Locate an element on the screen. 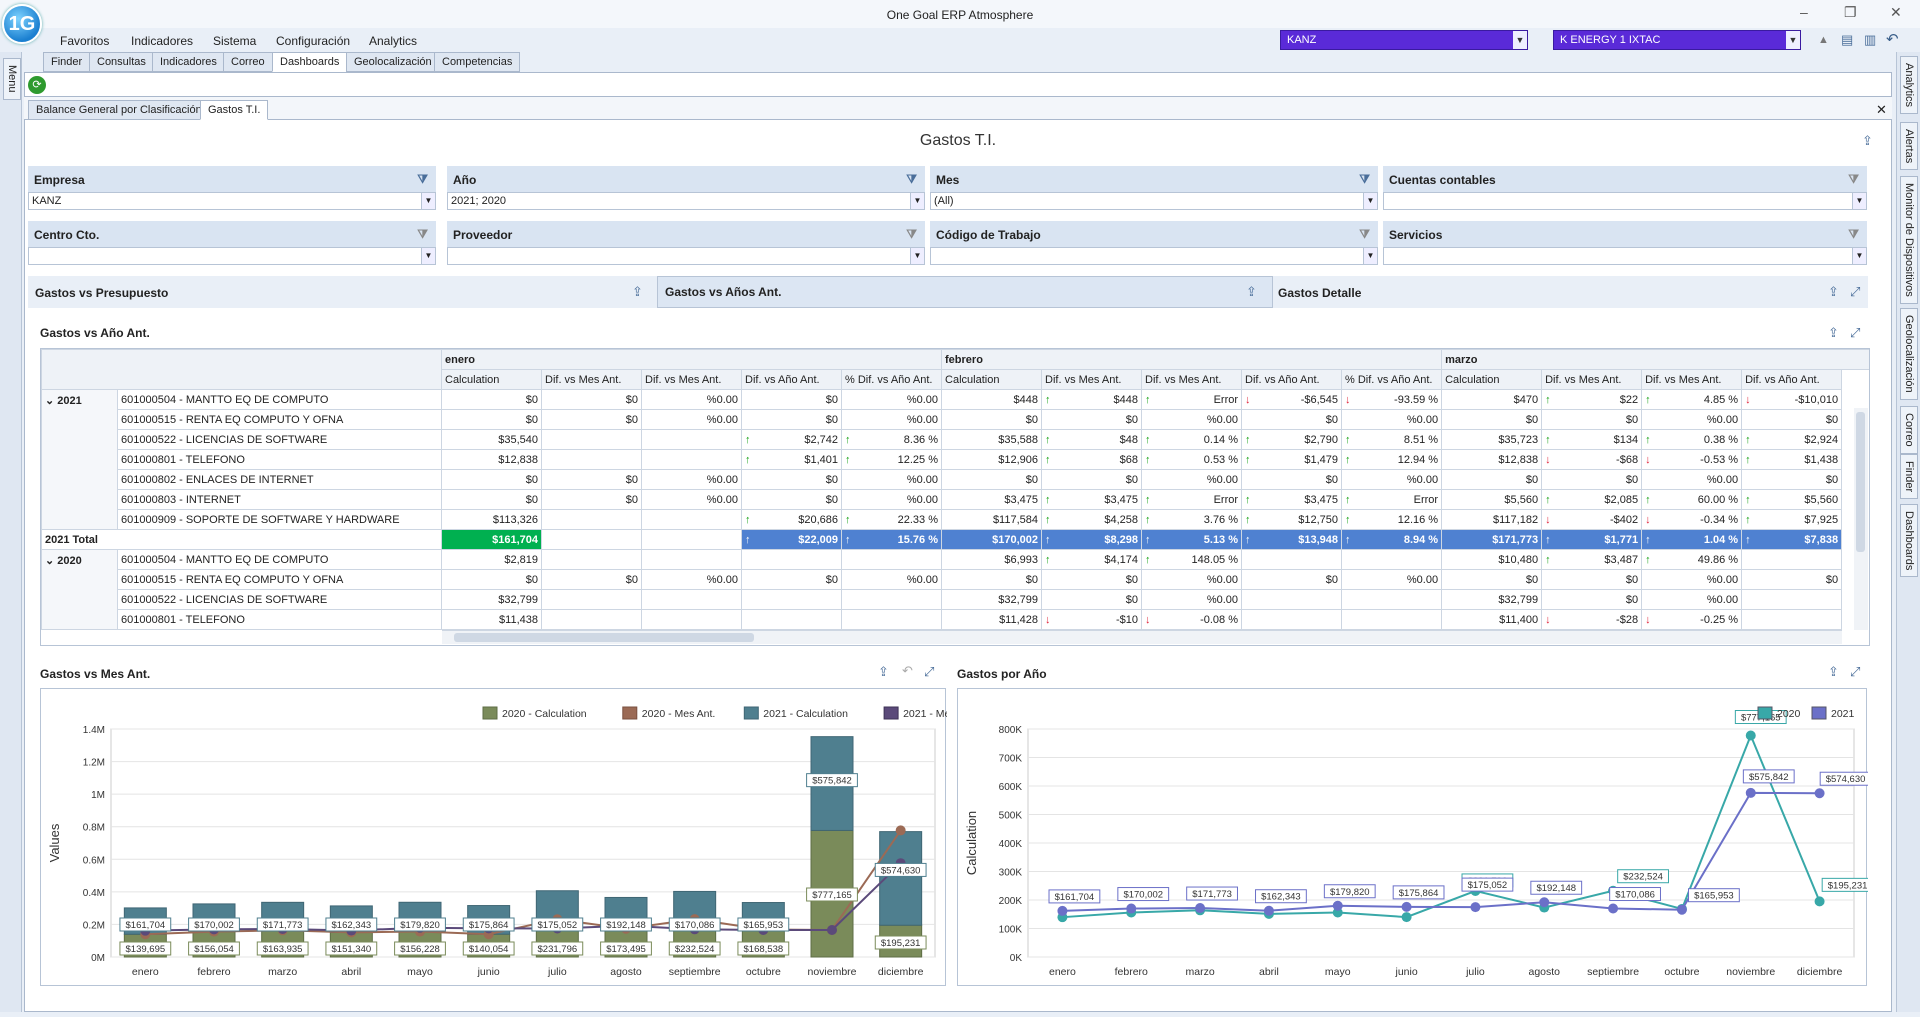 The width and height of the screenshot is (1920, 1017). tab-gastos-detalle: Gastos Detalle is located at coordinates (1320, 293).